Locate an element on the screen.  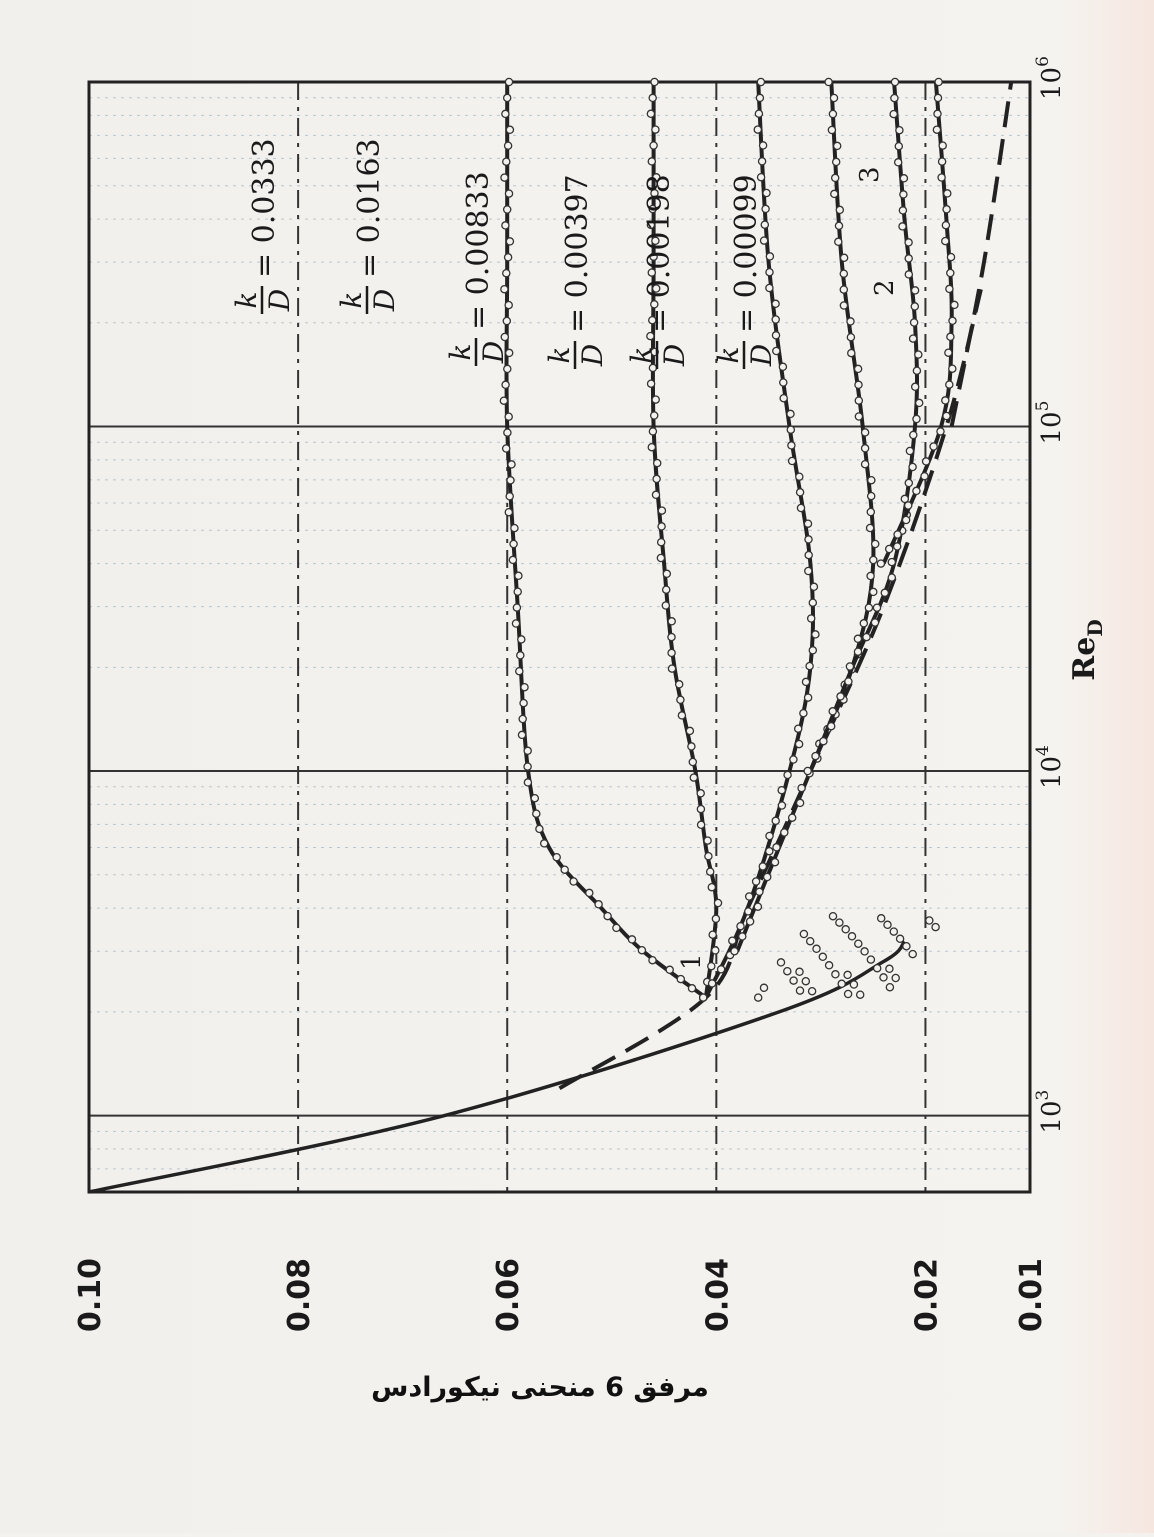
figure-caption: مرفق 6 منحنی نیکورادس is located at coordinates (540, 1387).